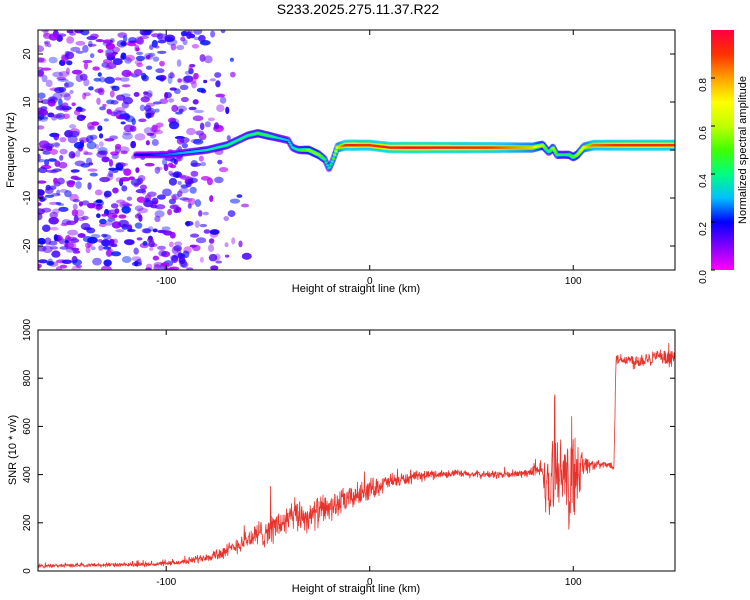 The height and width of the screenshot is (600, 750). I want to click on snr-y-axis-label: SNR (10 * v/v), so click(13, 450).